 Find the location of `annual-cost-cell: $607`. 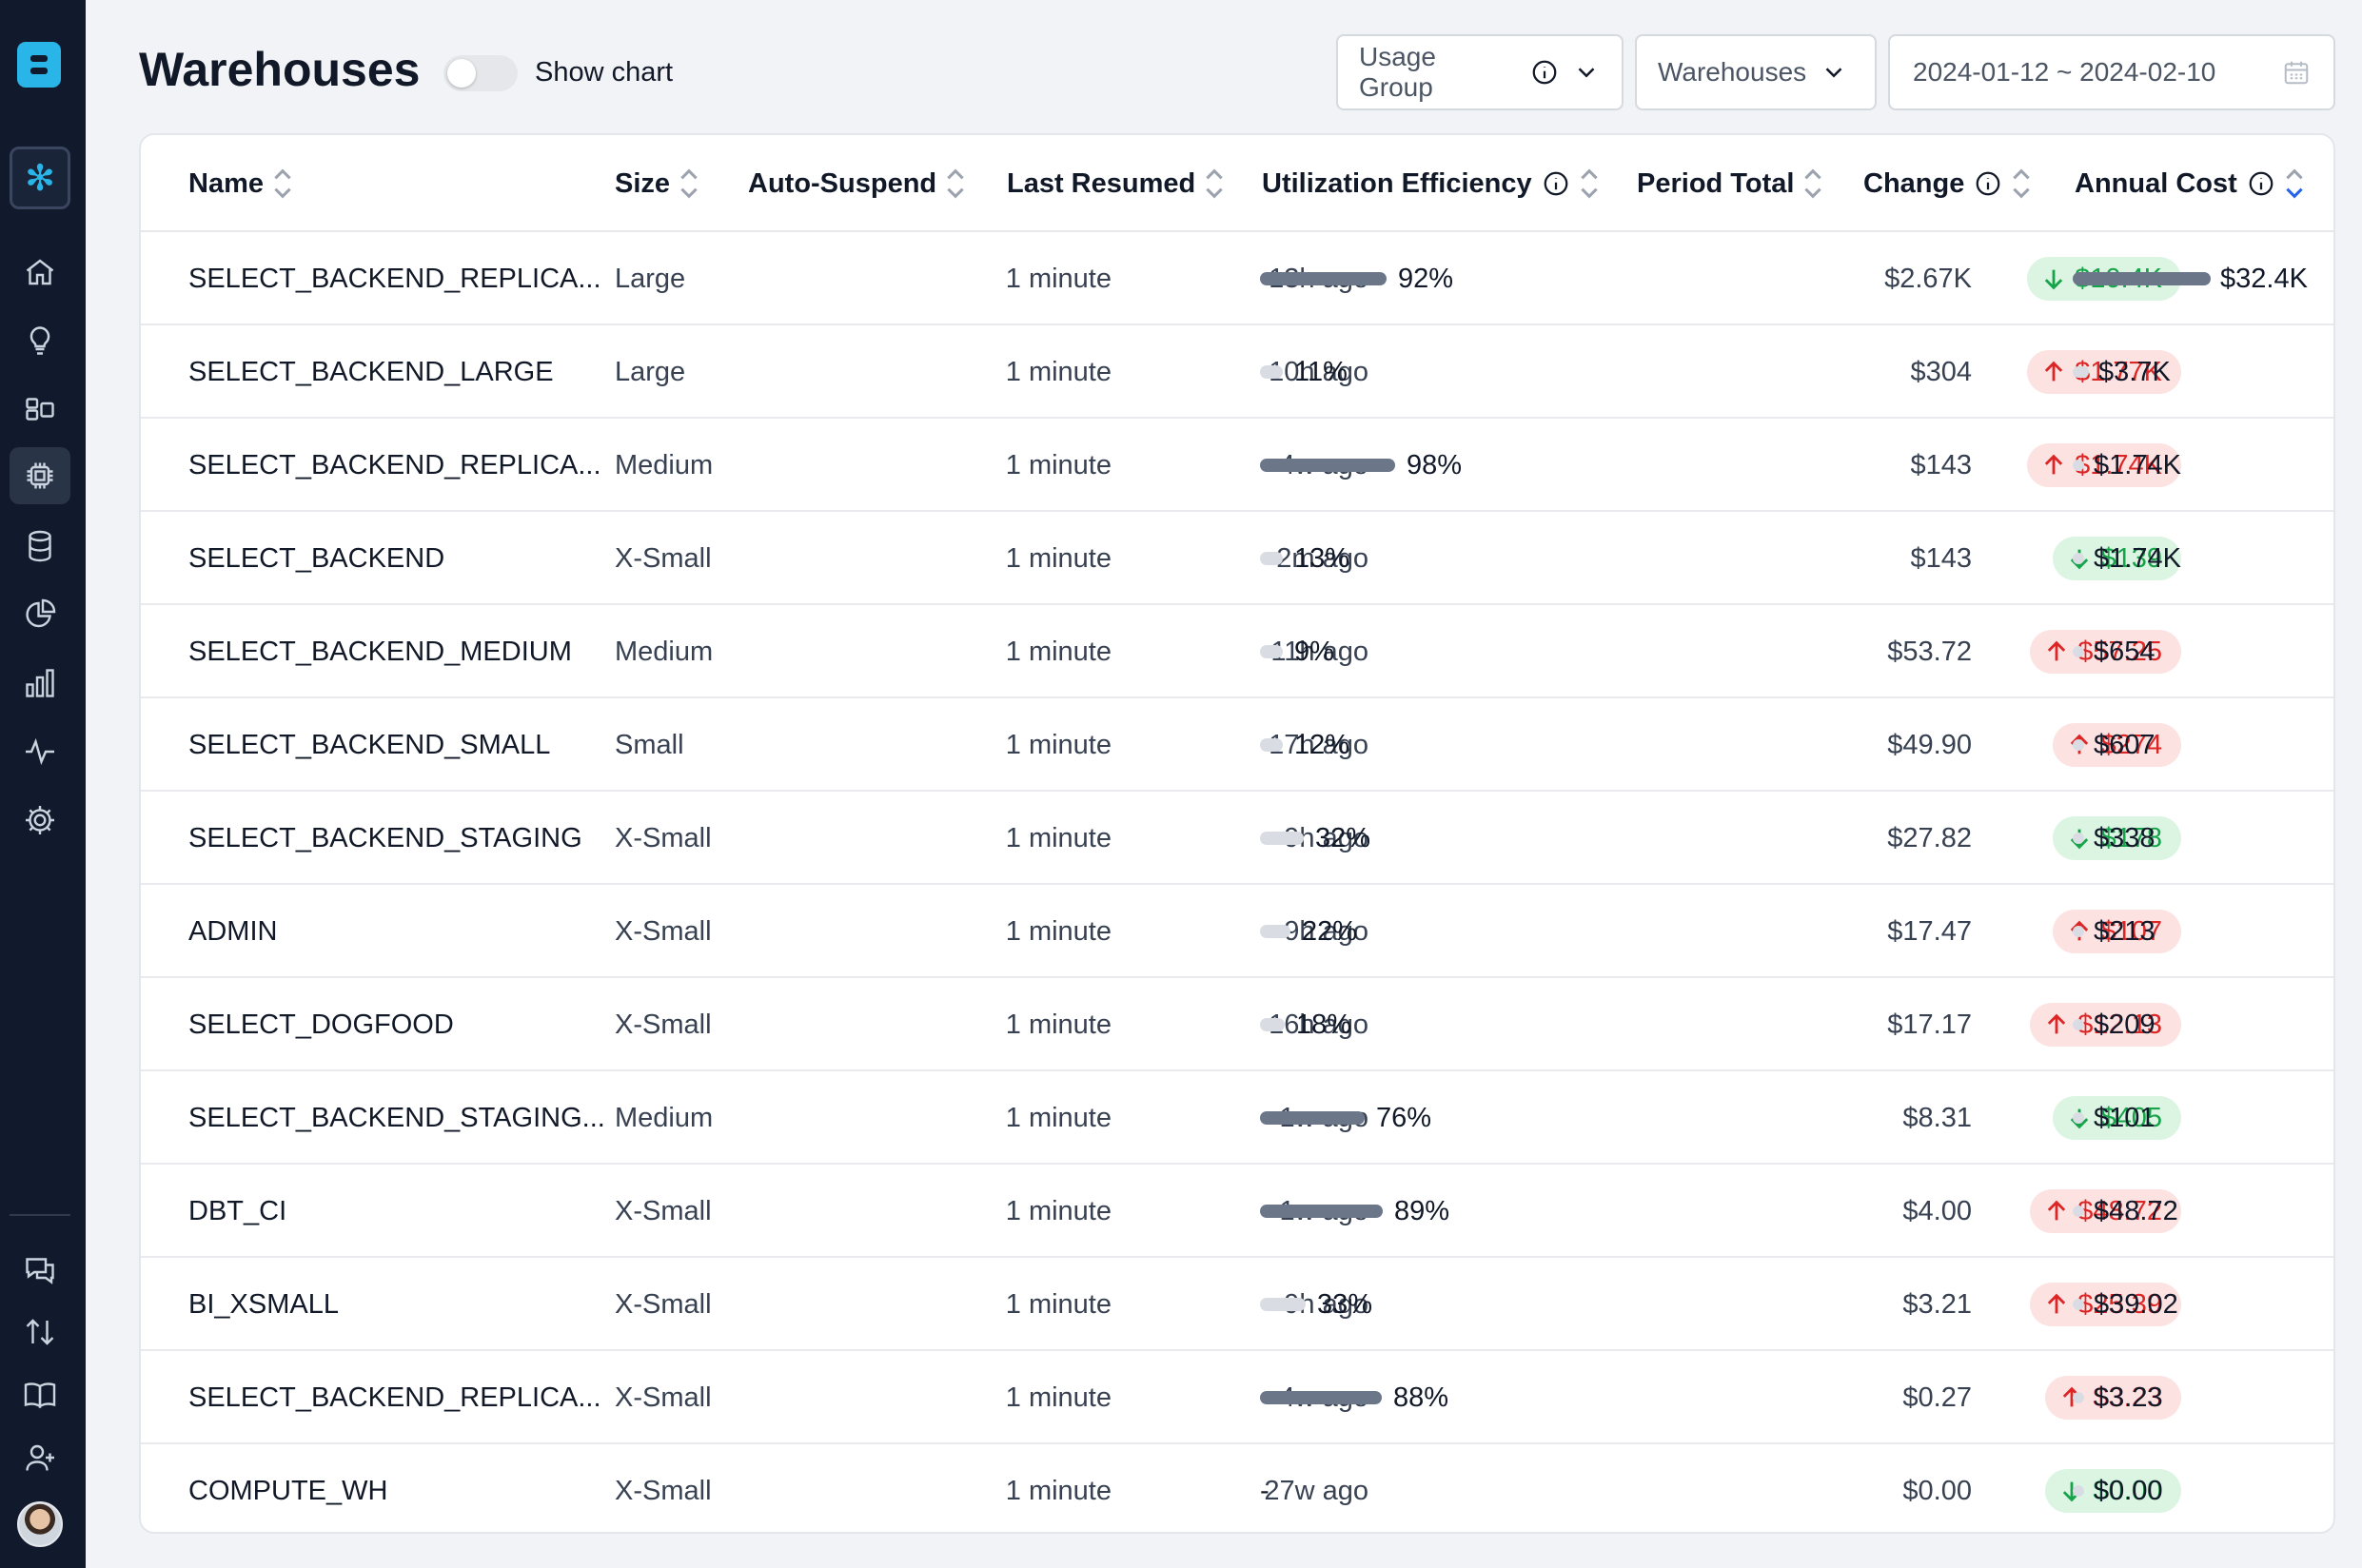

annual-cost-cell: $607 is located at coordinates (2114, 745).